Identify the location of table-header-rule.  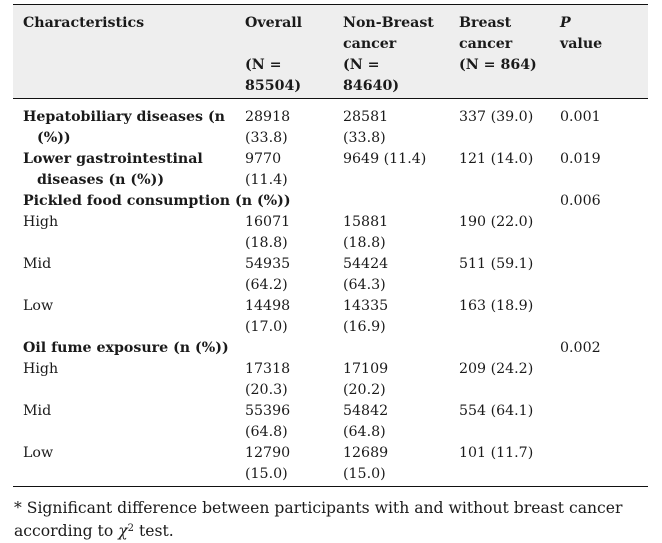
(330, 98).